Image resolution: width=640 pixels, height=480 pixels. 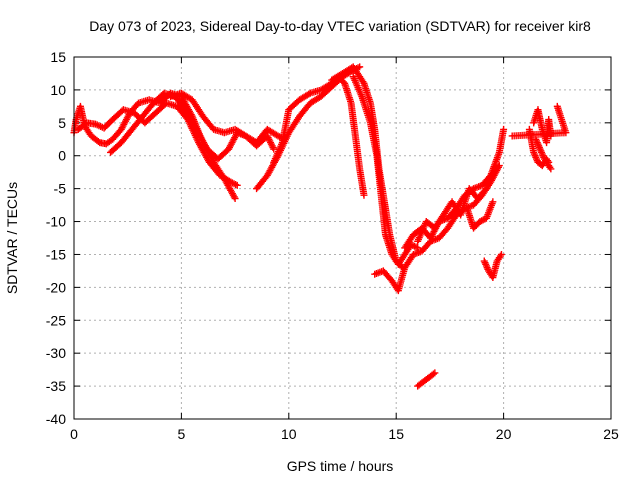 What do you see at coordinates (62, 123) in the screenshot?
I see `y-tick-label: 5` at bounding box center [62, 123].